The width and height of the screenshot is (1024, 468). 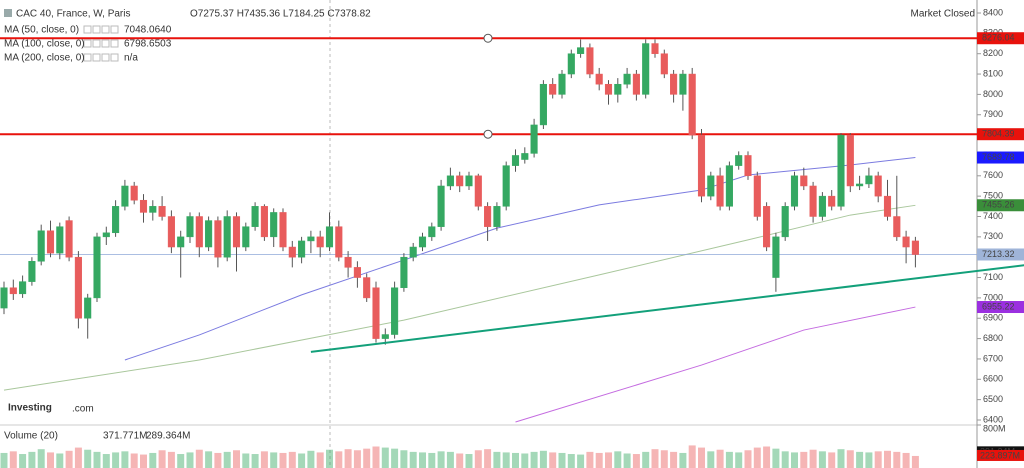 What do you see at coordinates (30, 408) in the screenshot?
I see `logo: Investing` at bounding box center [30, 408].